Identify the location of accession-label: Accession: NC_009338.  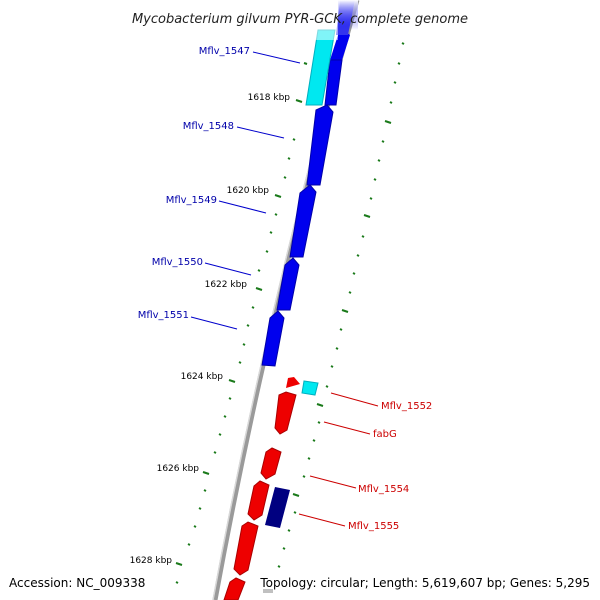
(77, 583).